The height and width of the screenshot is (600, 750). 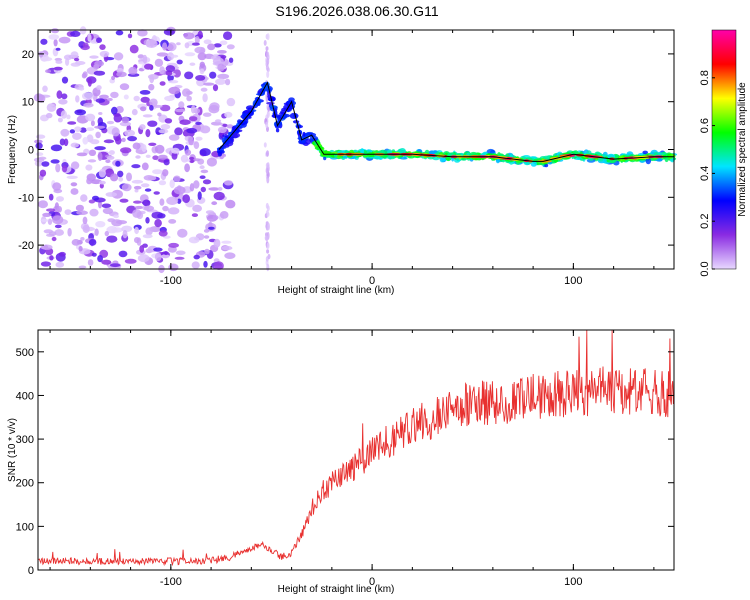 I want to click on heatmap-y-tick-label: 10, so click(x=28, y=103).